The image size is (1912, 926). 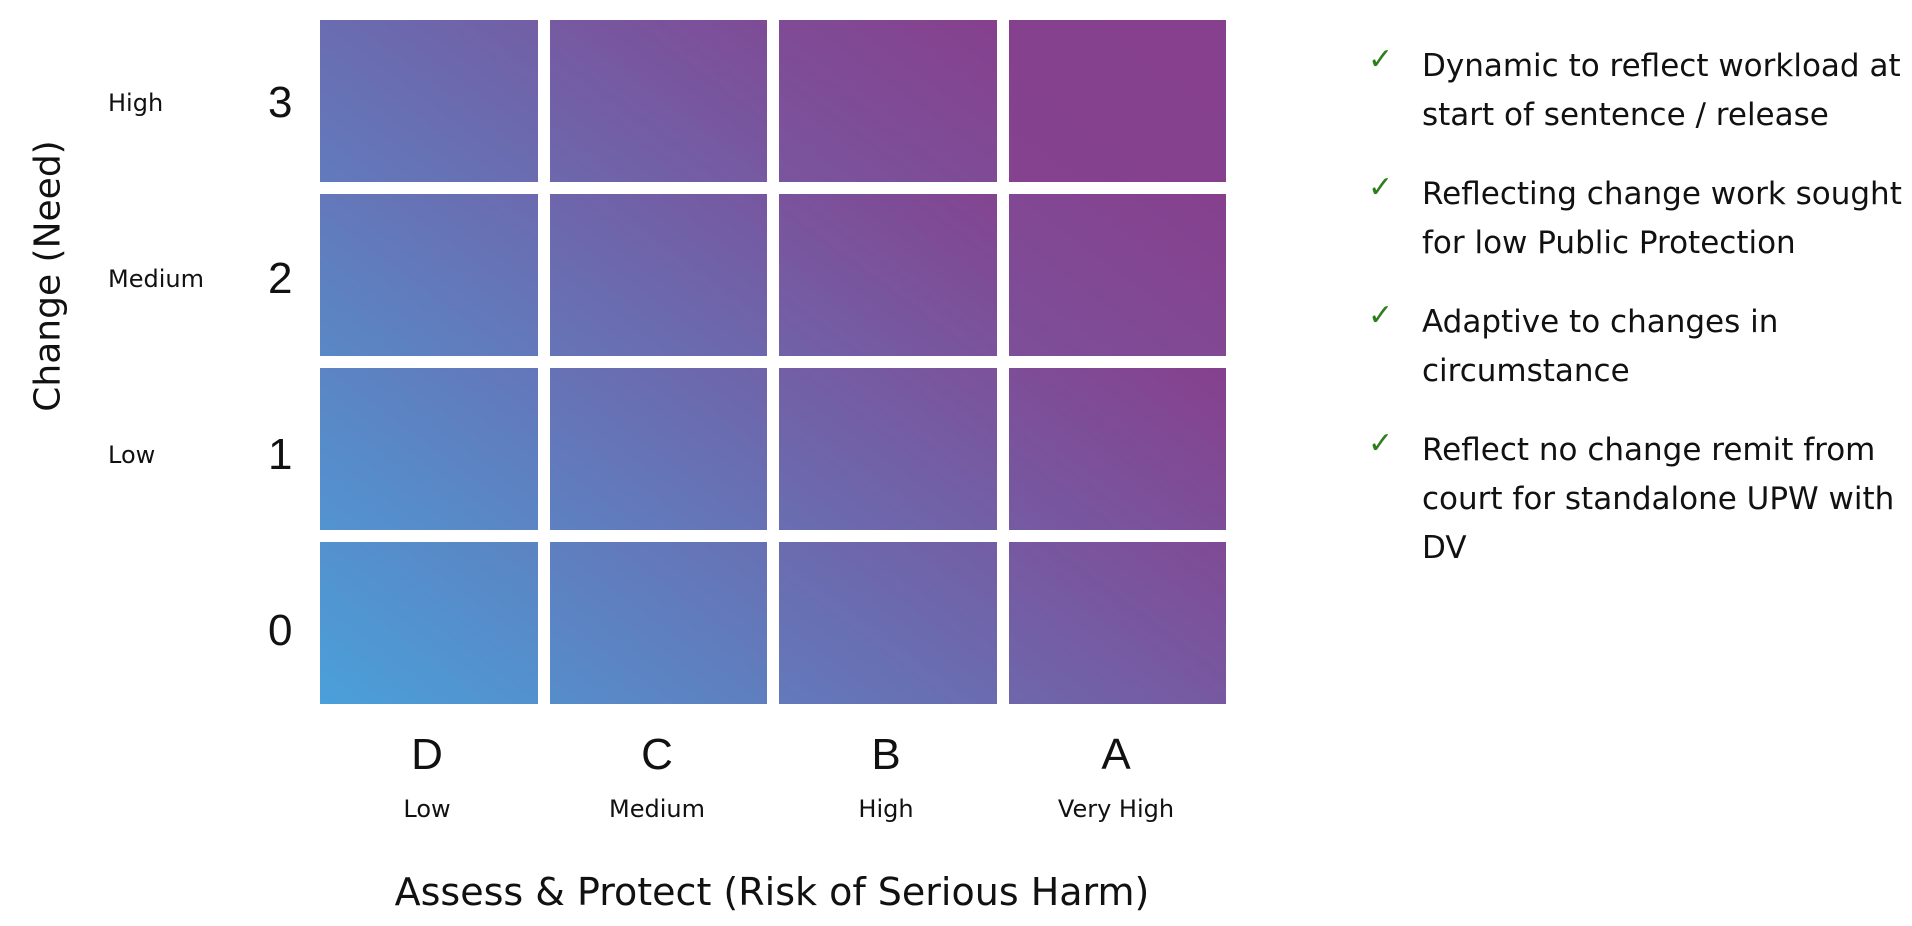 What do you see at coordinates (658, 449) in the screenshot?
I see `matrix-cell-c1` at bounding box center [658, 449].